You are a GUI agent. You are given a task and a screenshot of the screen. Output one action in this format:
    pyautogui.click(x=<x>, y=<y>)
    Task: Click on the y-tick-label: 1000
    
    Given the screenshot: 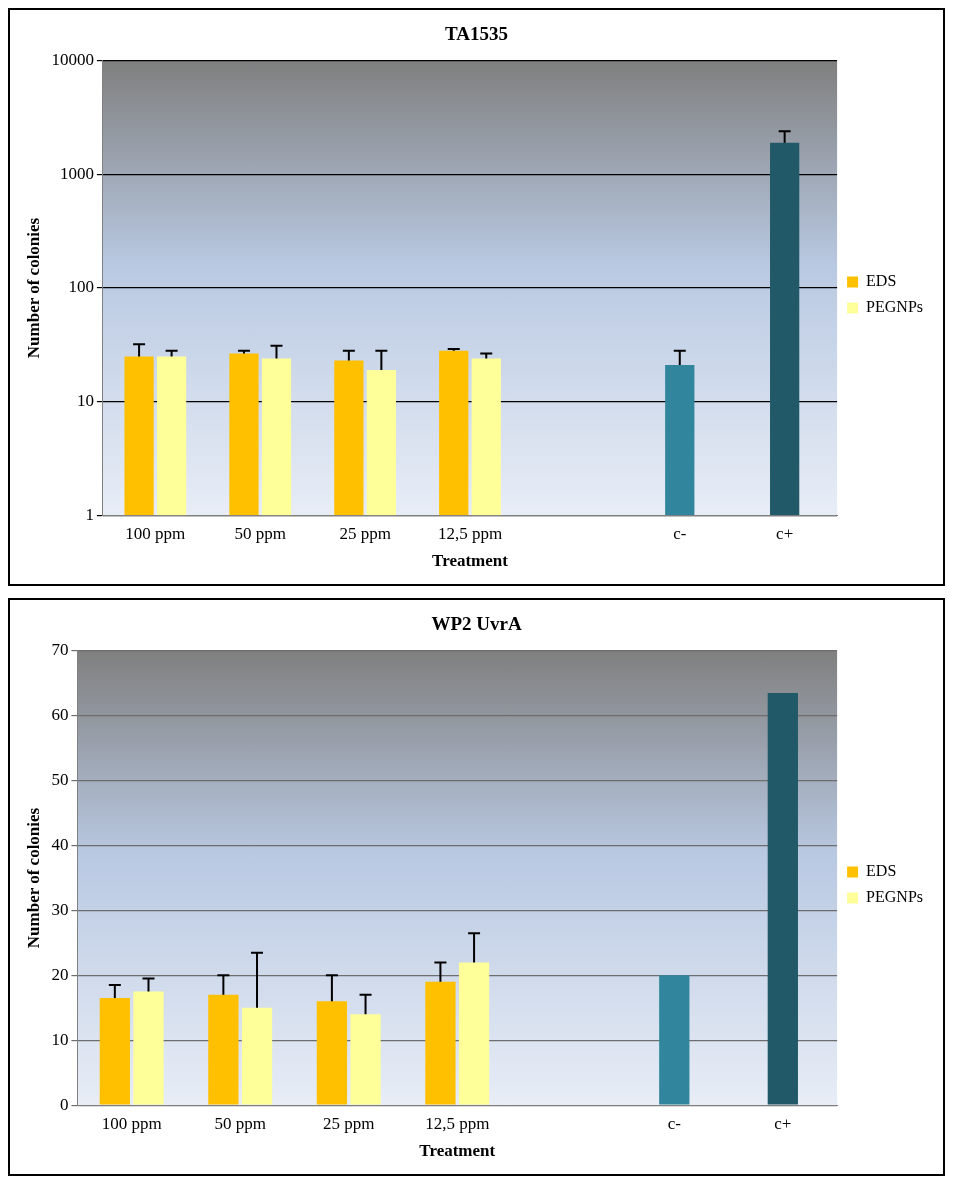 What is the action you would take?
    pyautogui.click(x=76, y=173)
    